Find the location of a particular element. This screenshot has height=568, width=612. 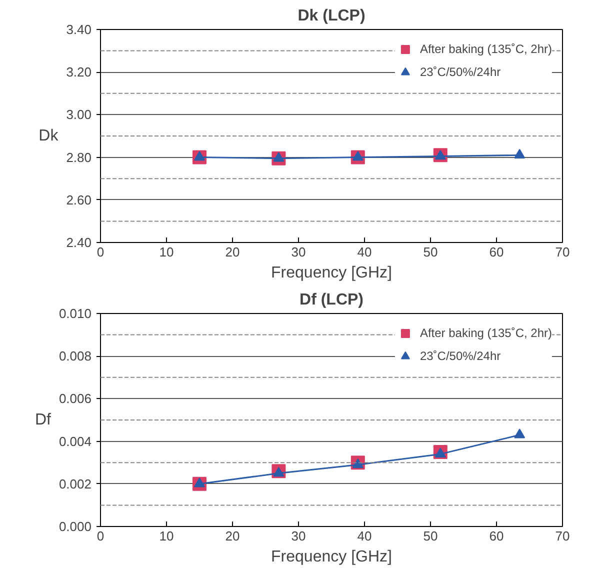

y-axis-title: Df is located at coordinates (43, 420).